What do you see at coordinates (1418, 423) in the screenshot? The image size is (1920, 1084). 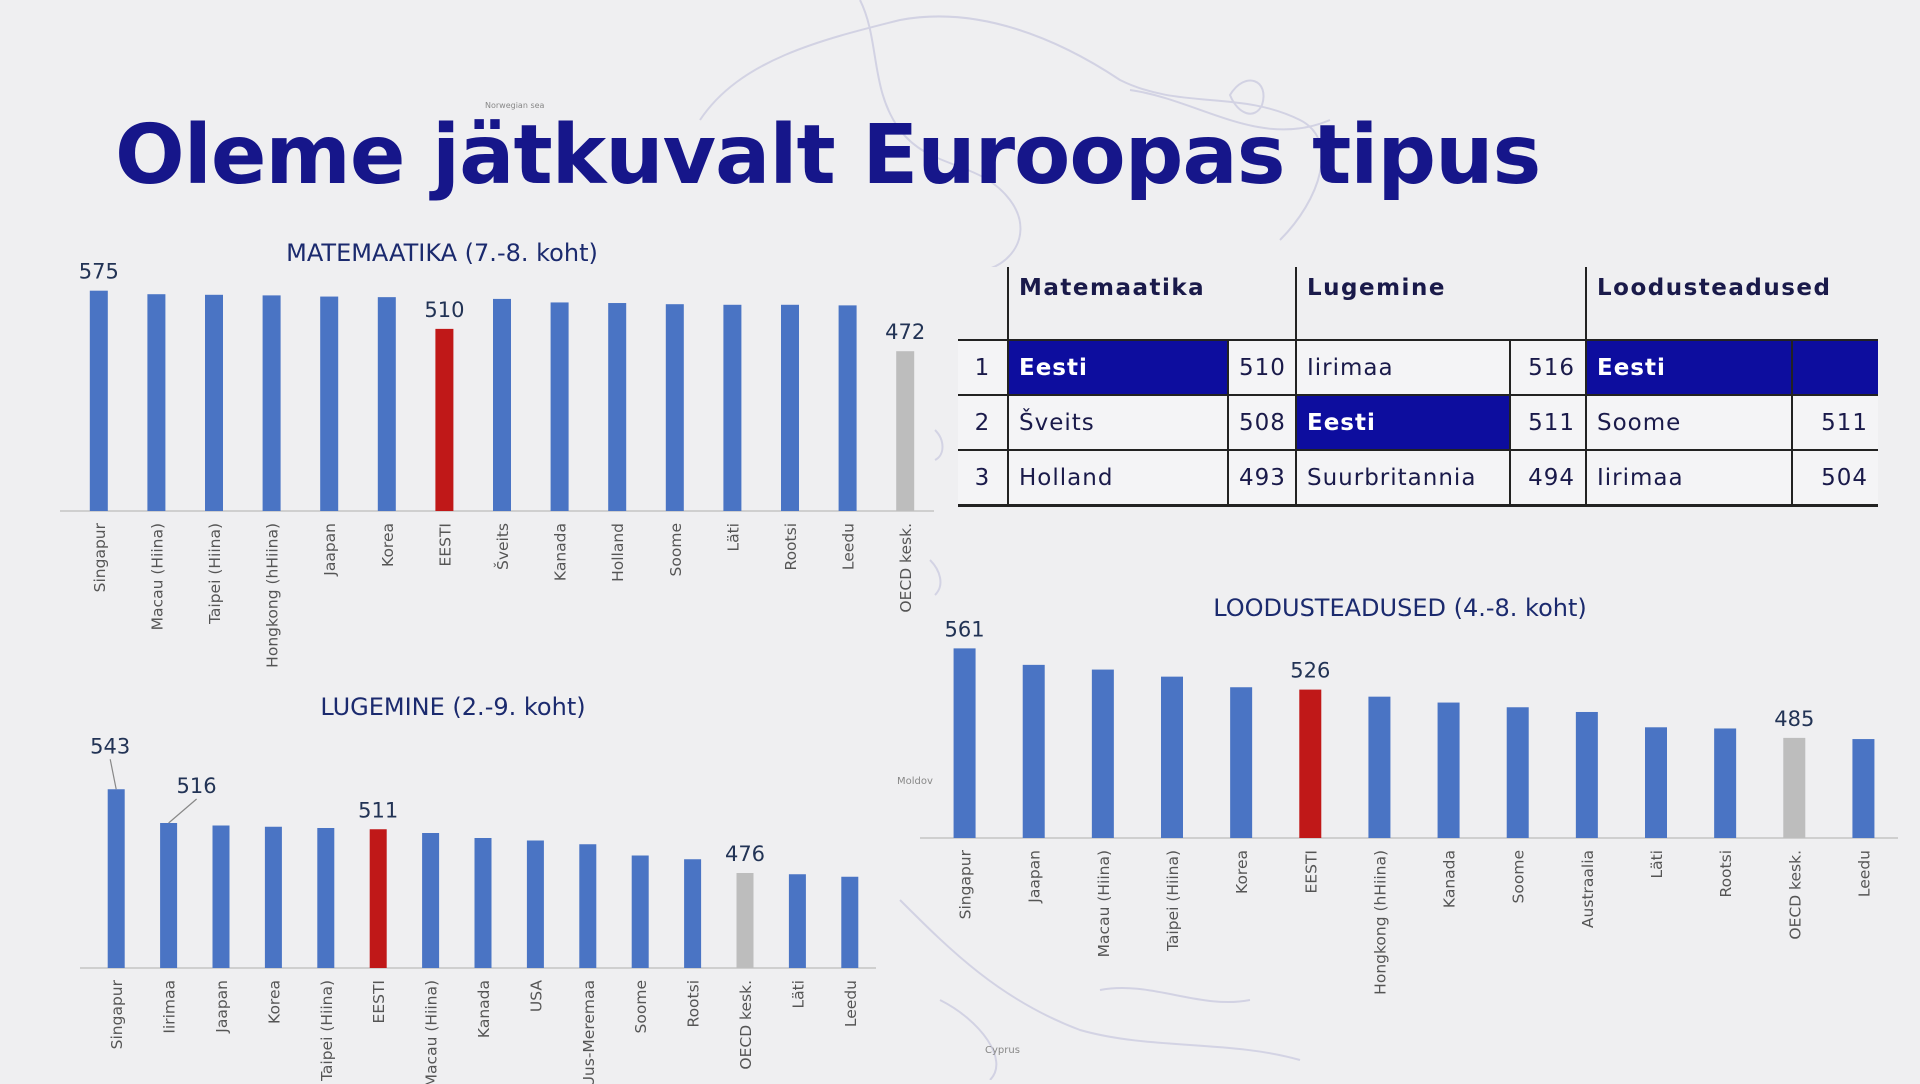 I see `table-row: 2 Šveits 508 Eesti 511 Soome 511` at bounding box center [1418, 423].